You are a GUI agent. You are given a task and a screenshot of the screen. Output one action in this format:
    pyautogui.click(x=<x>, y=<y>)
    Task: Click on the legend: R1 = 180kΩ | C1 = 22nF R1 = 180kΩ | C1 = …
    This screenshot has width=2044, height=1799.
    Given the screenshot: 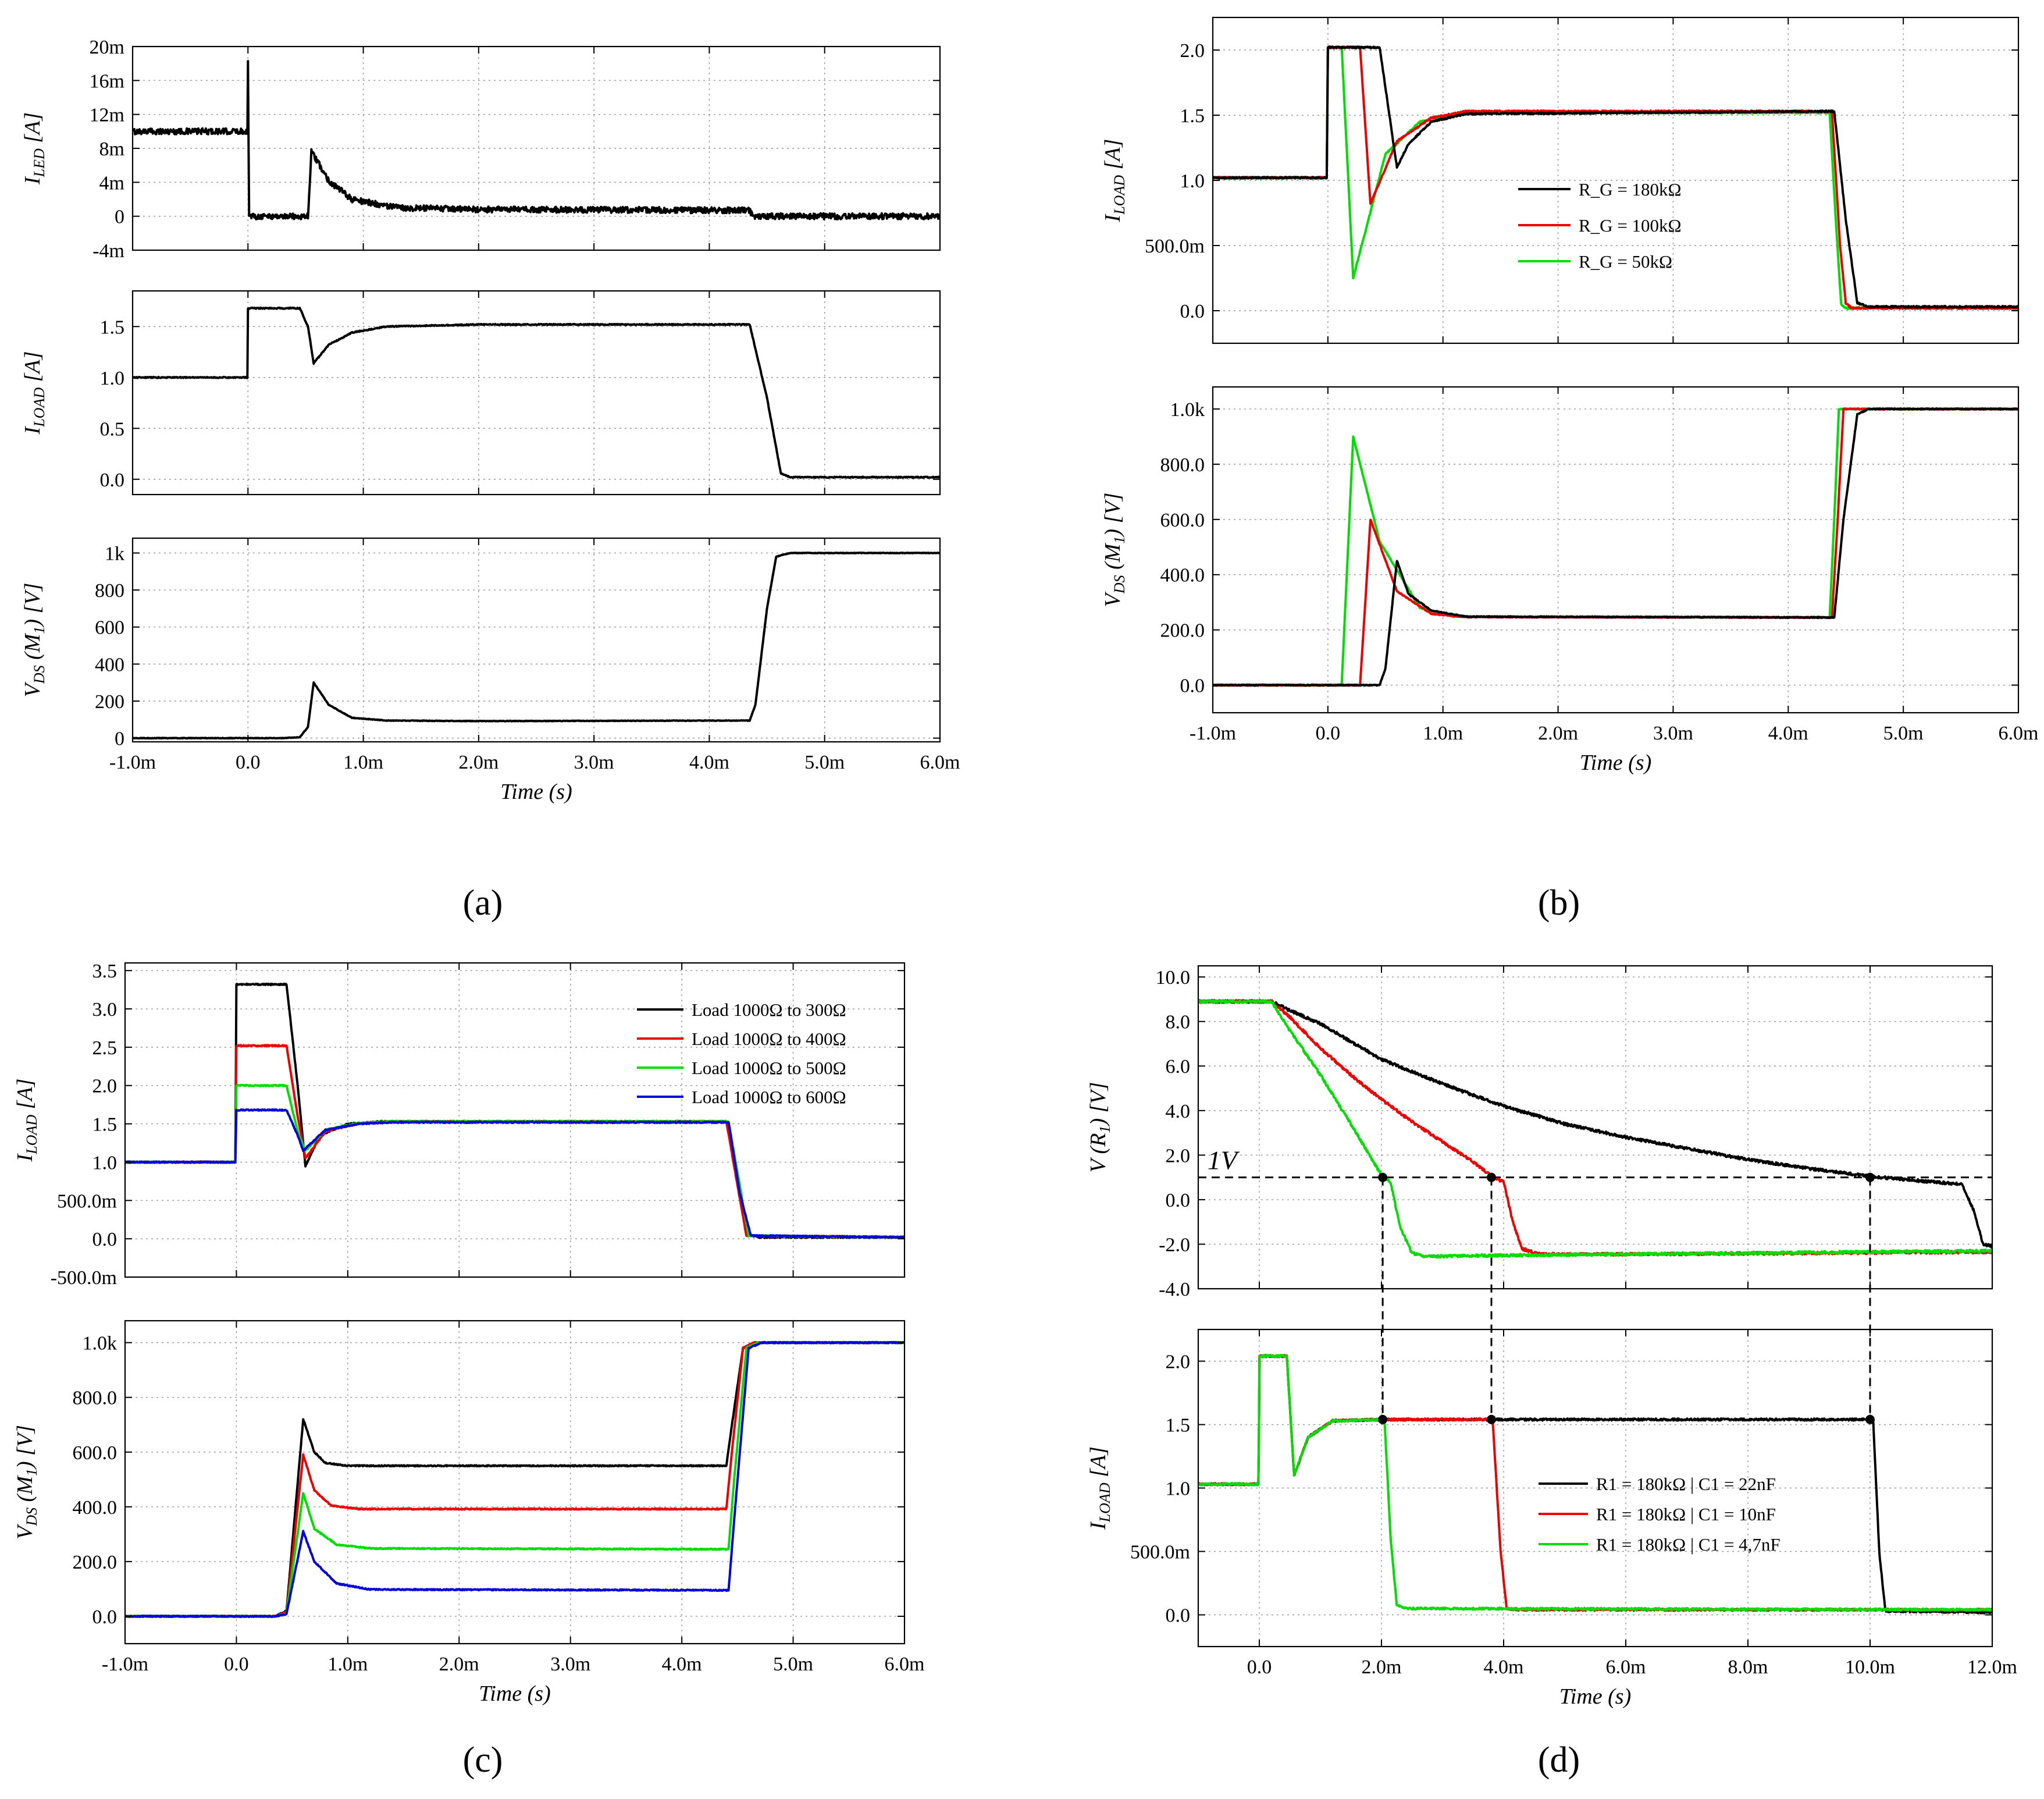 What is the action you would take?
    pyautogui.click(x=1660, y=1514)
    